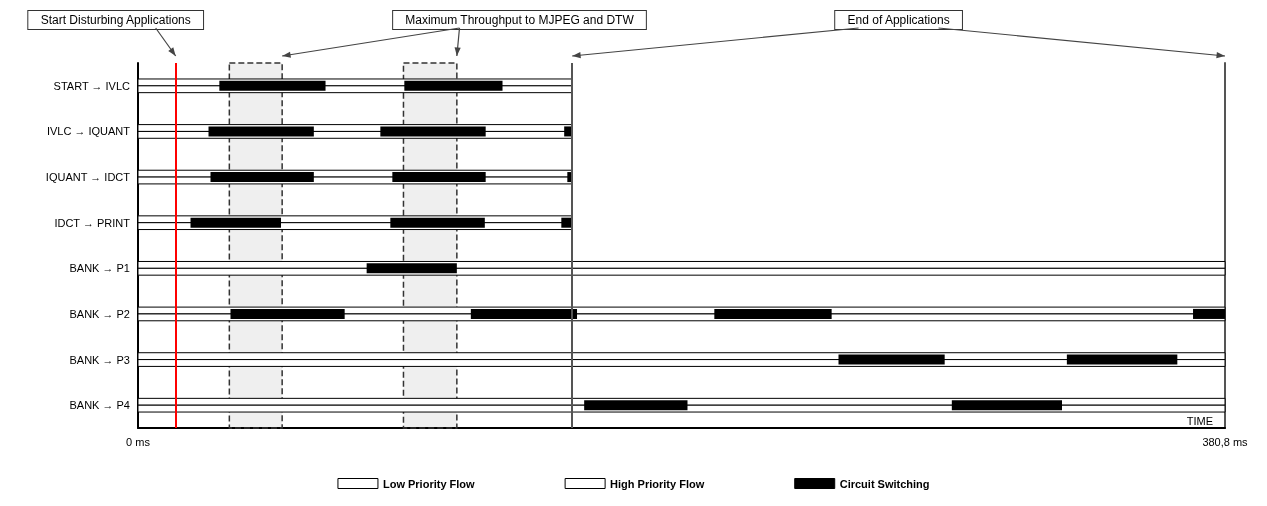 This screenshot has height=506, width=1267. Describe the element at coordinates (1199, 420) in the screenshot. I see `x-axis-title: TIME` at that location.